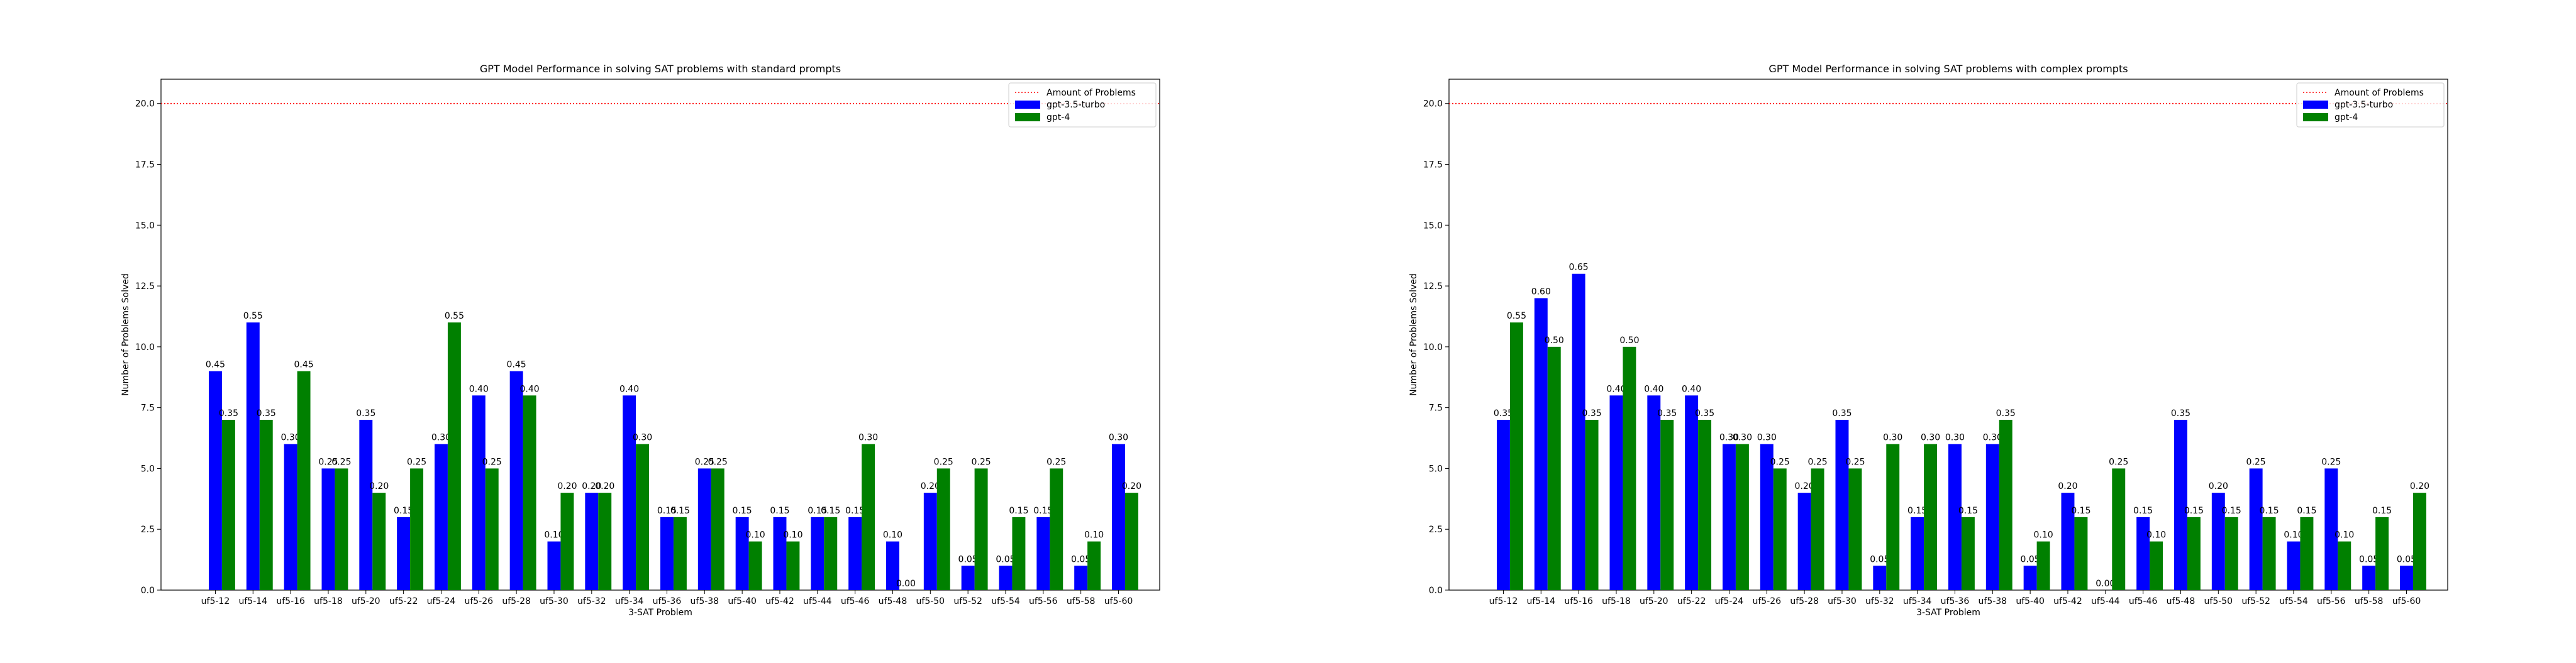 The image size is (2576, 663). I want to click on x-tick-label: uf5-56, so click(2331, 601).